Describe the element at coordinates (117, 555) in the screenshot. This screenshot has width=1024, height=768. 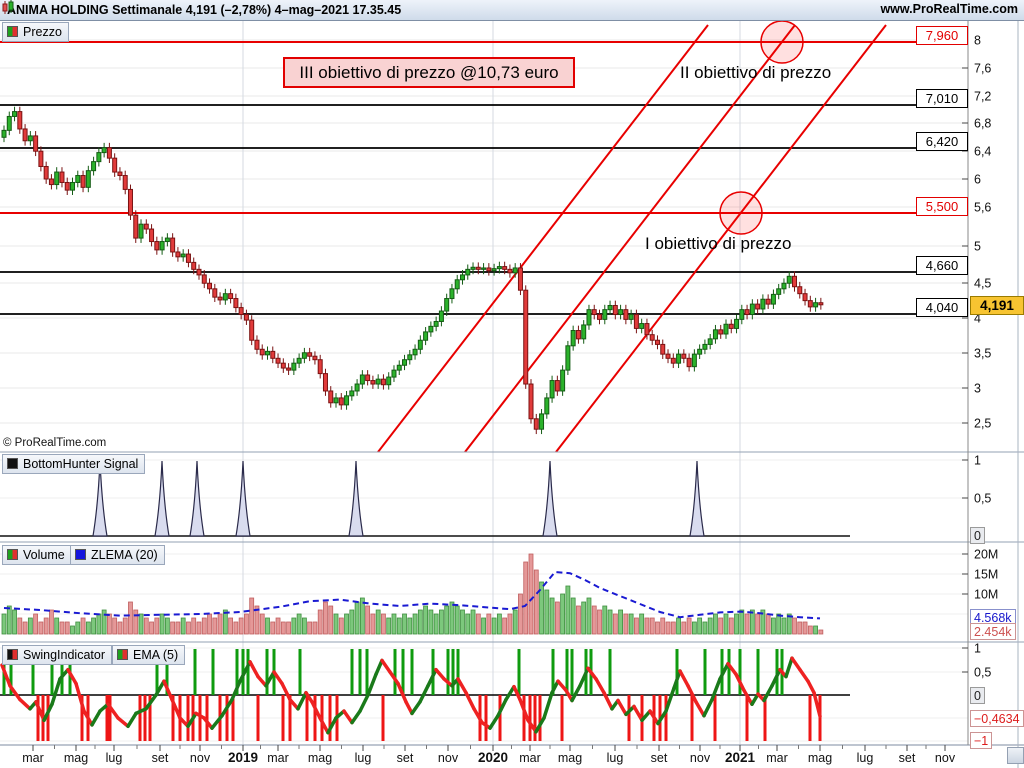
I see `zlema-legend-chip: ZLEMA (20)` at that location.